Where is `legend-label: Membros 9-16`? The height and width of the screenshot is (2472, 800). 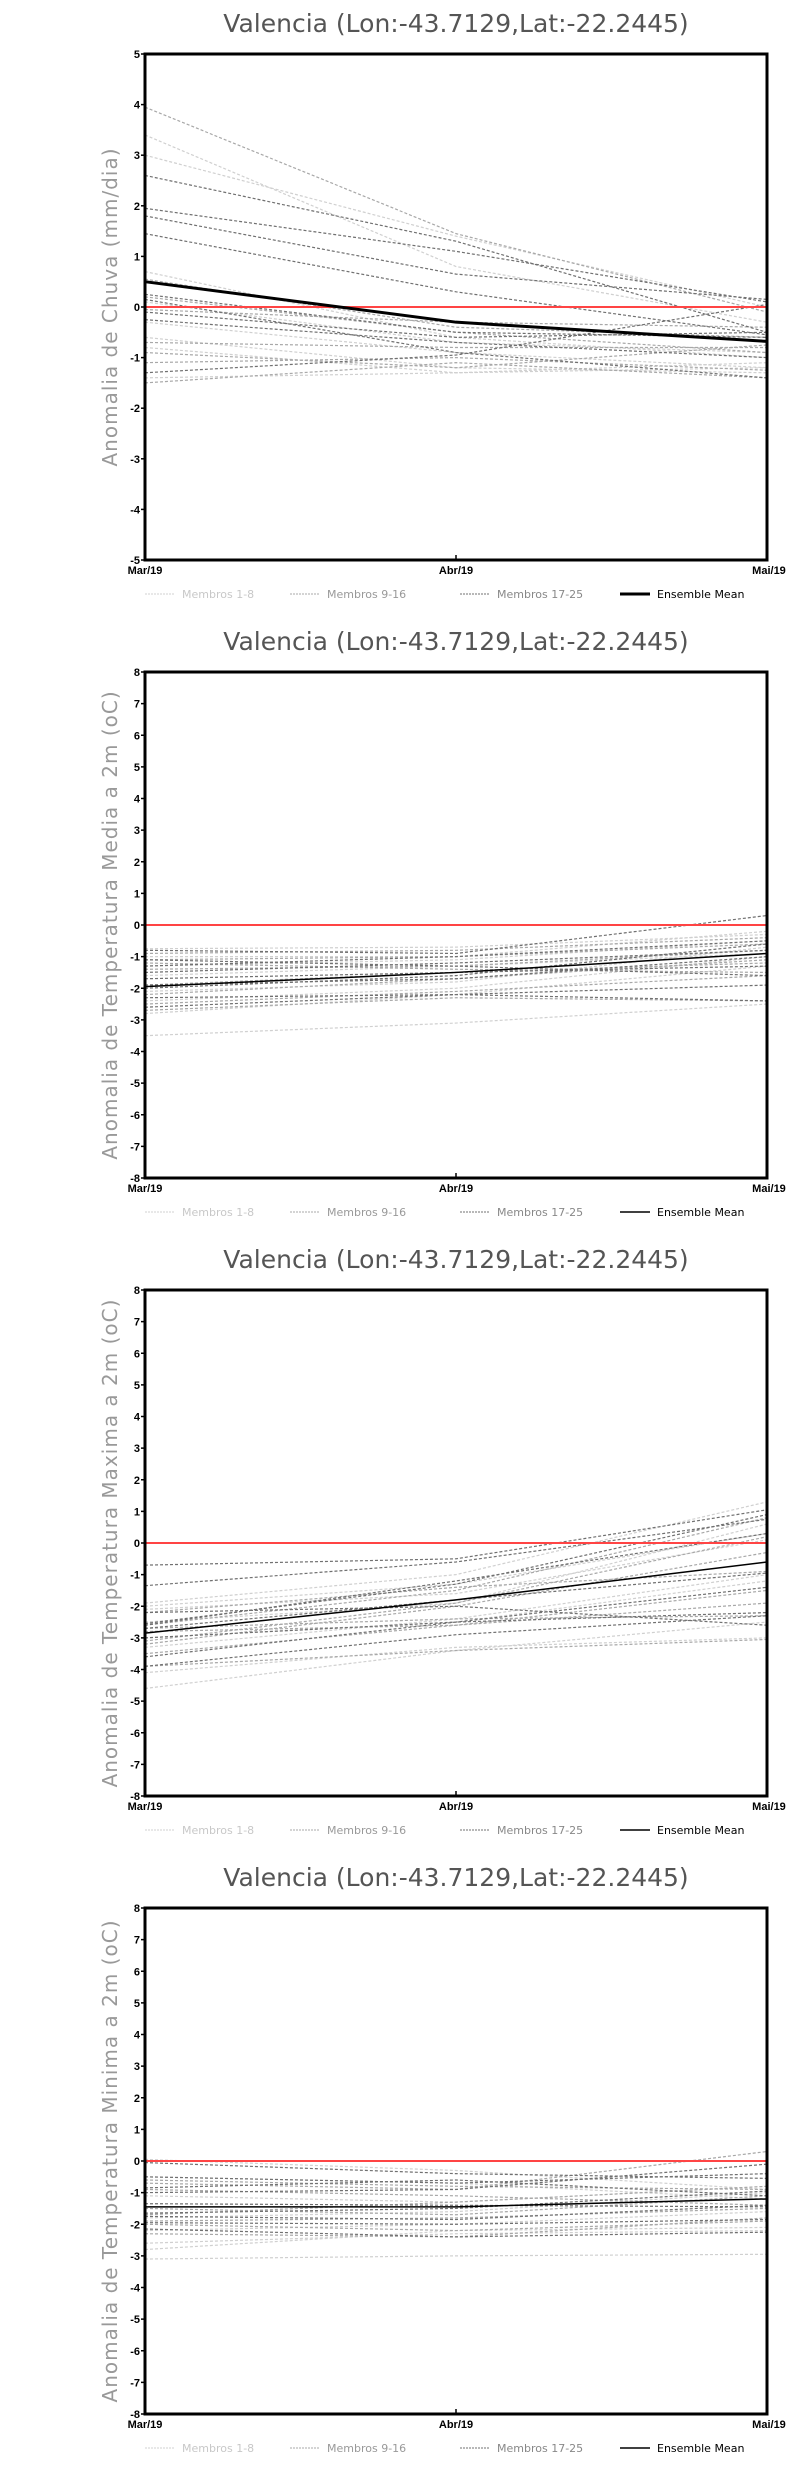
legend-label: Membros 9-16 is located at coordinates (366, 594).